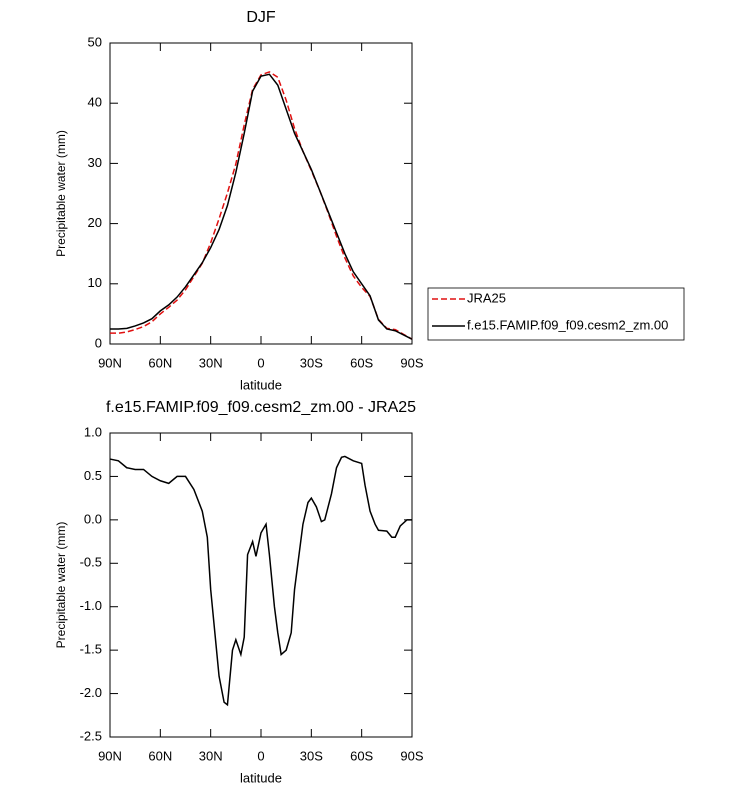 This screenshot has width=733, height=795. What do you see at coordinates (95, 41) in the screenshot?
I see `y-tick-label: 50` at bounding box center [95, 41].